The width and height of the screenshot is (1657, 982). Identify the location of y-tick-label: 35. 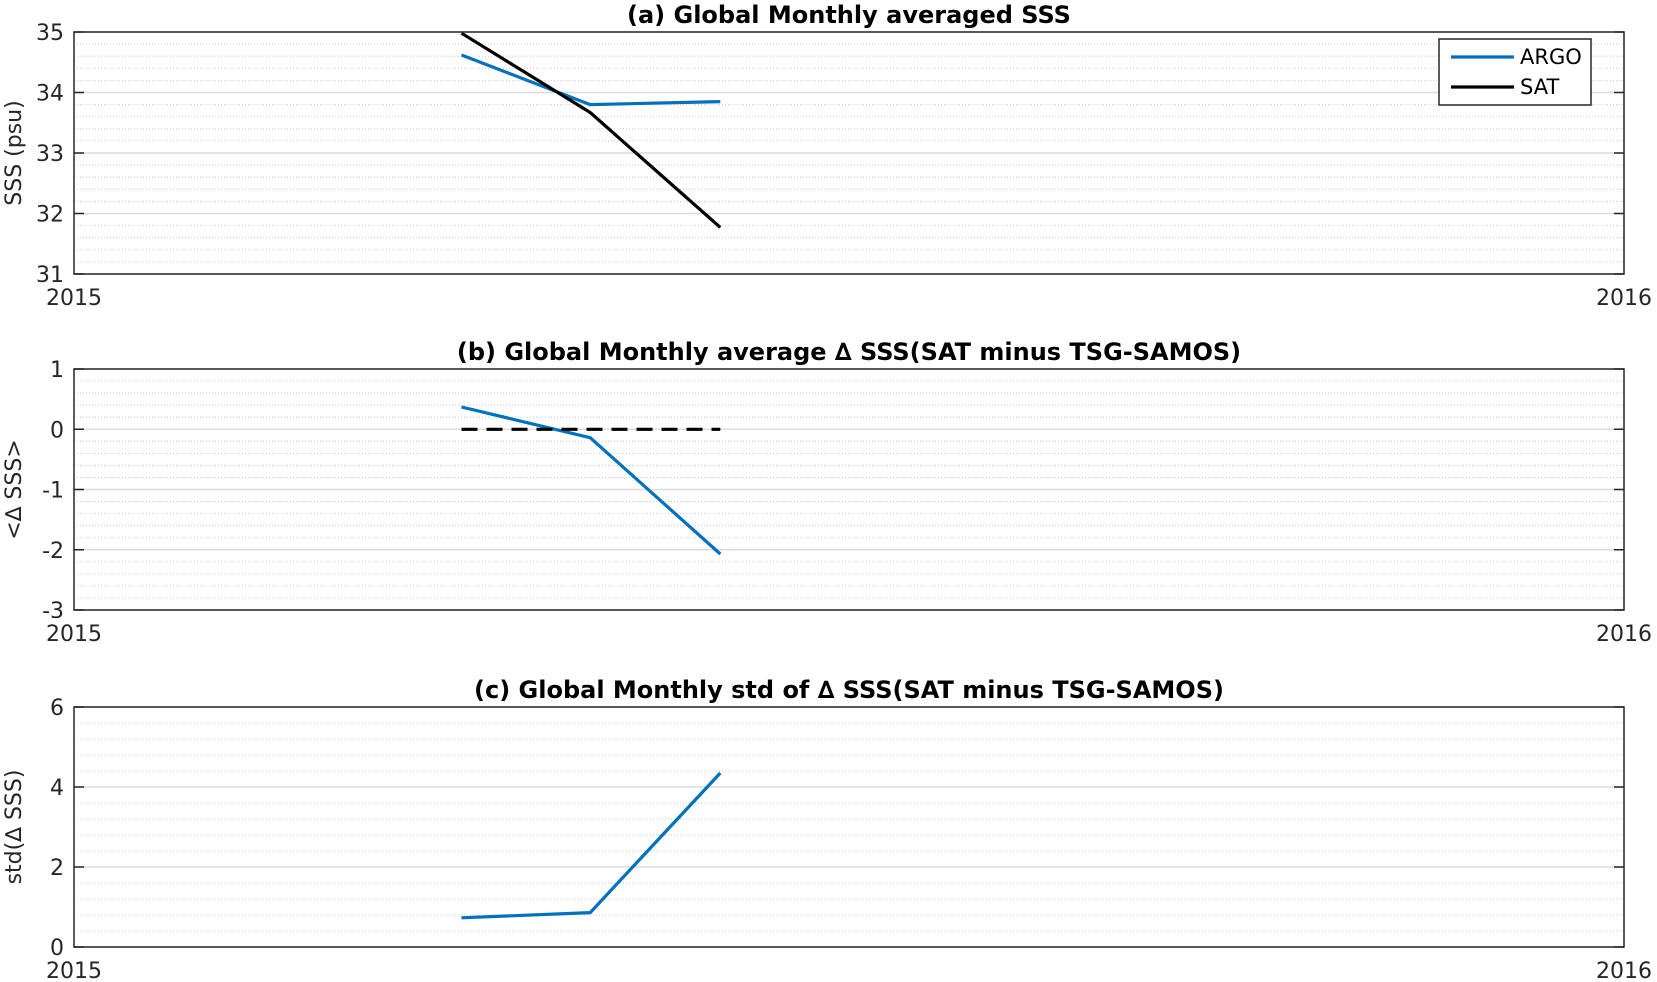
(50, 33).